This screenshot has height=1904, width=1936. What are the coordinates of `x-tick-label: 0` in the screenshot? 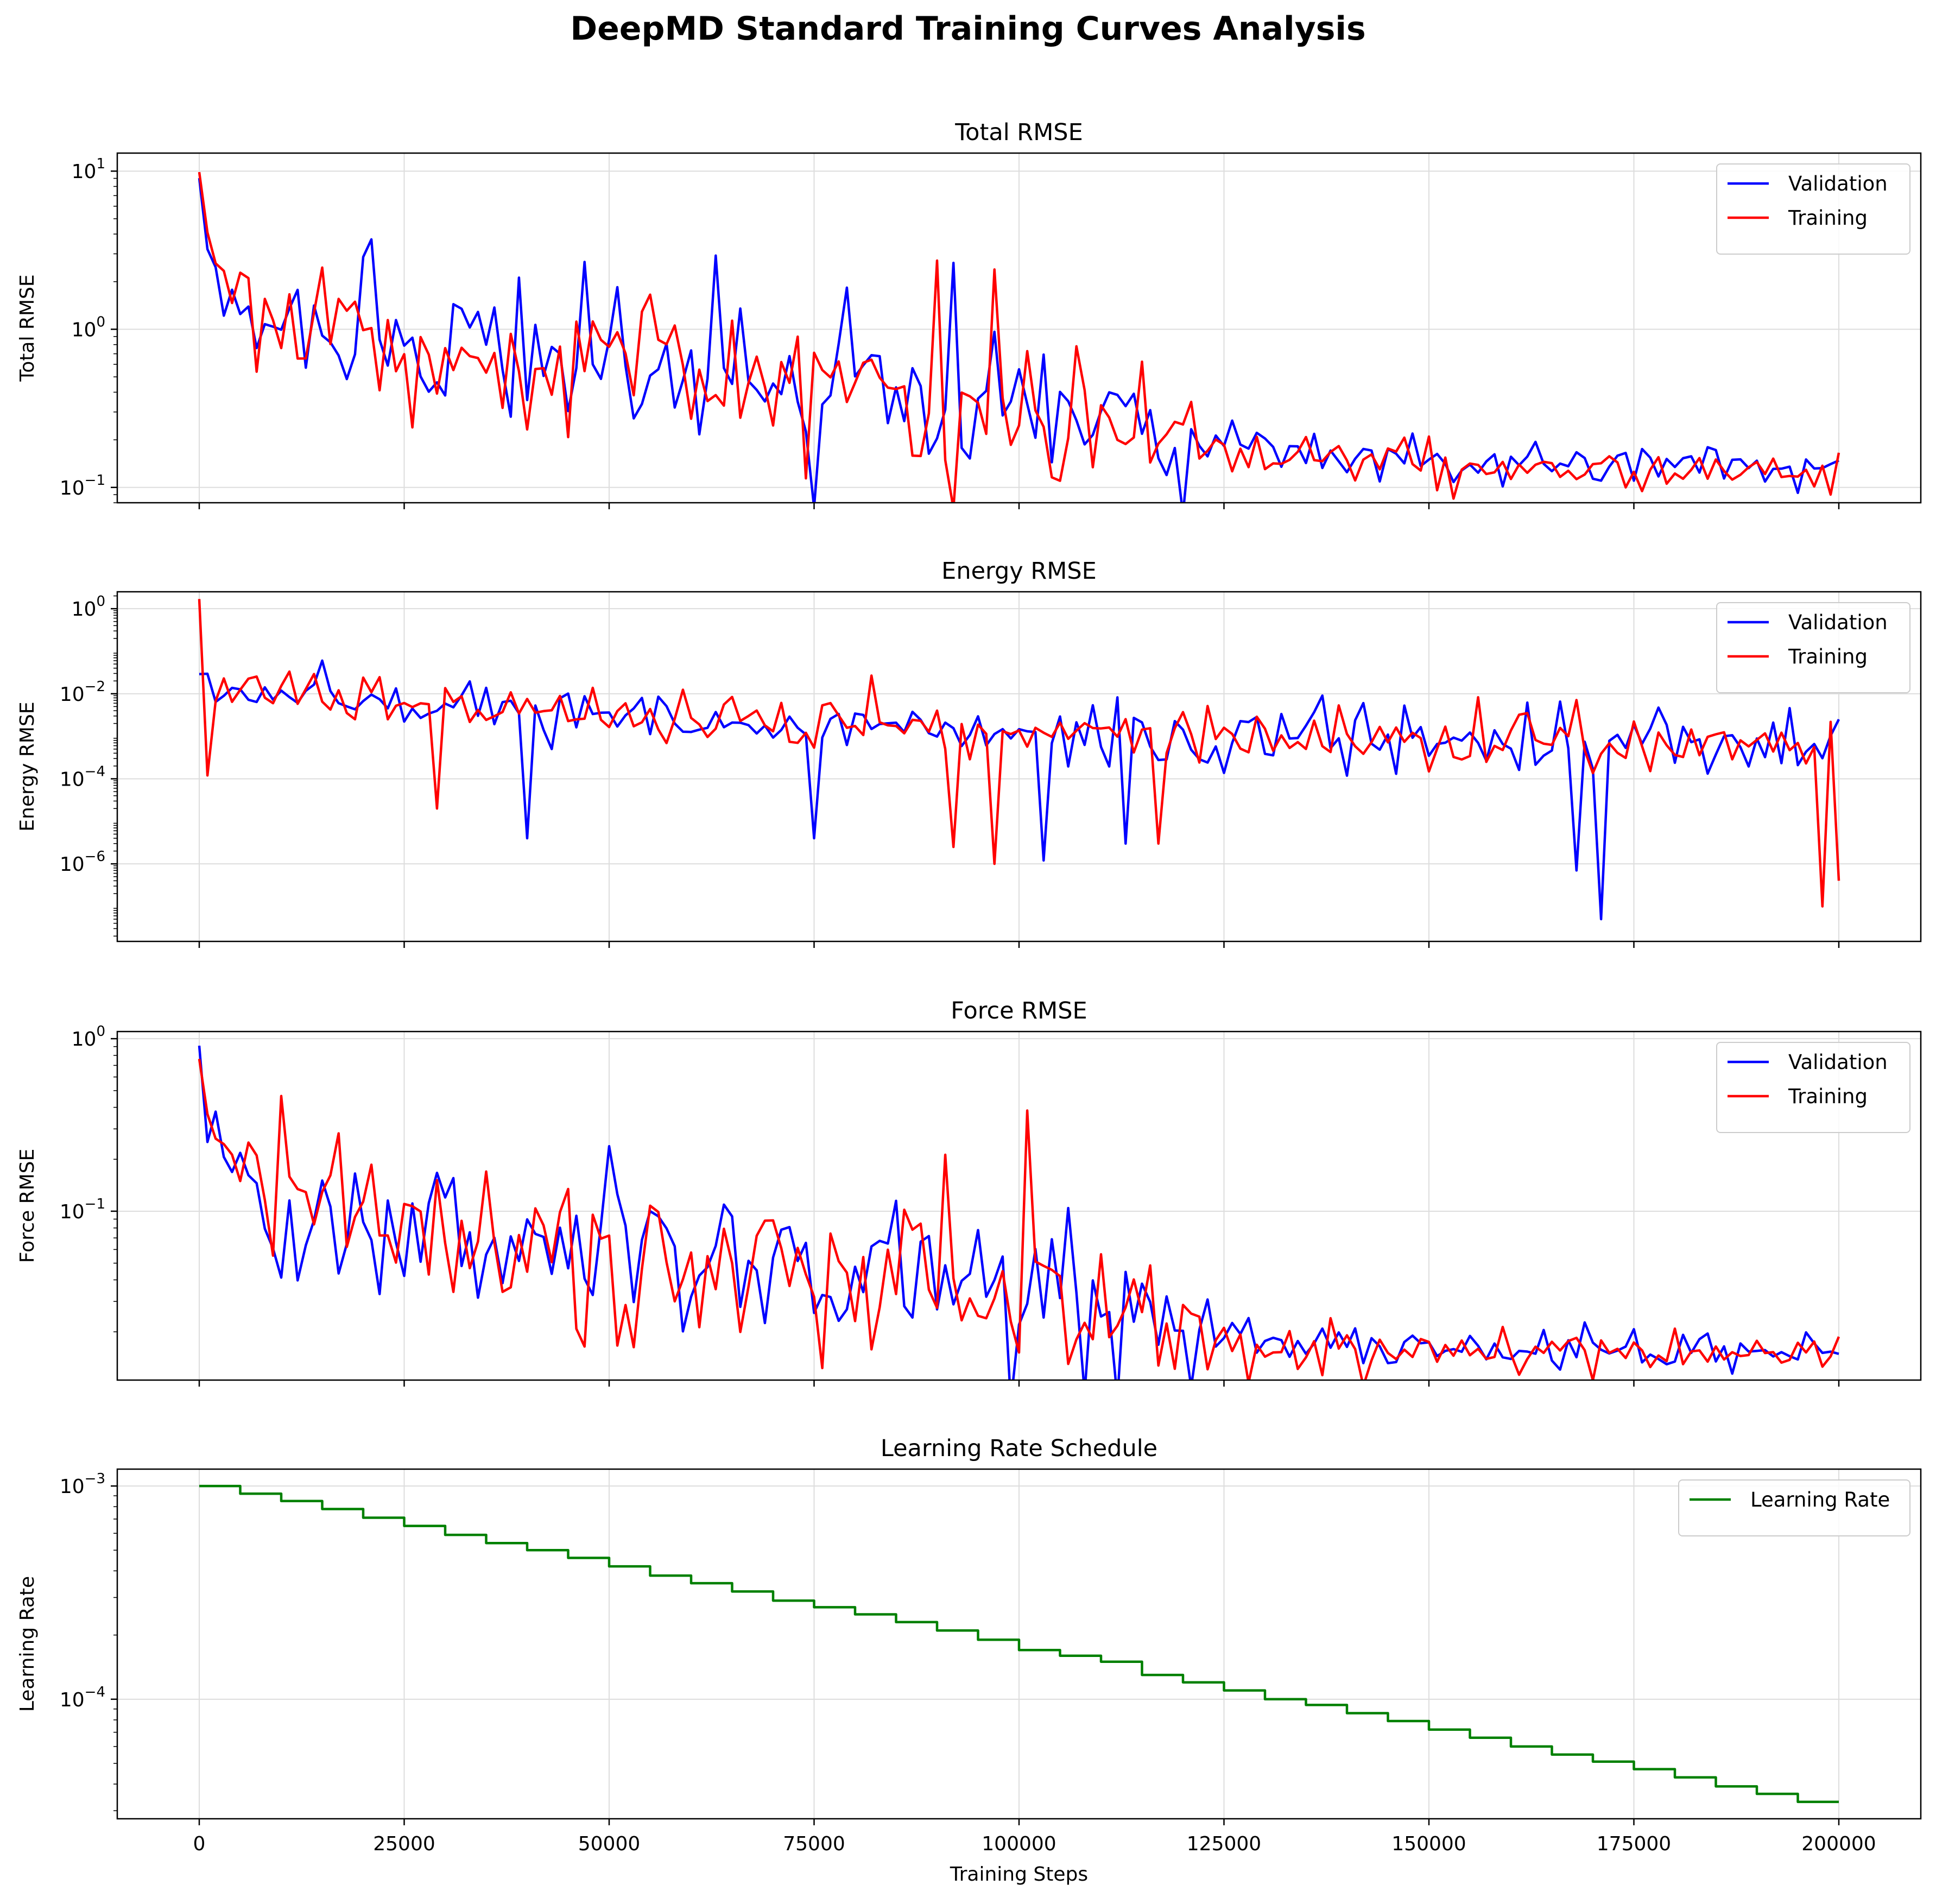 It's located at (199, 1844).